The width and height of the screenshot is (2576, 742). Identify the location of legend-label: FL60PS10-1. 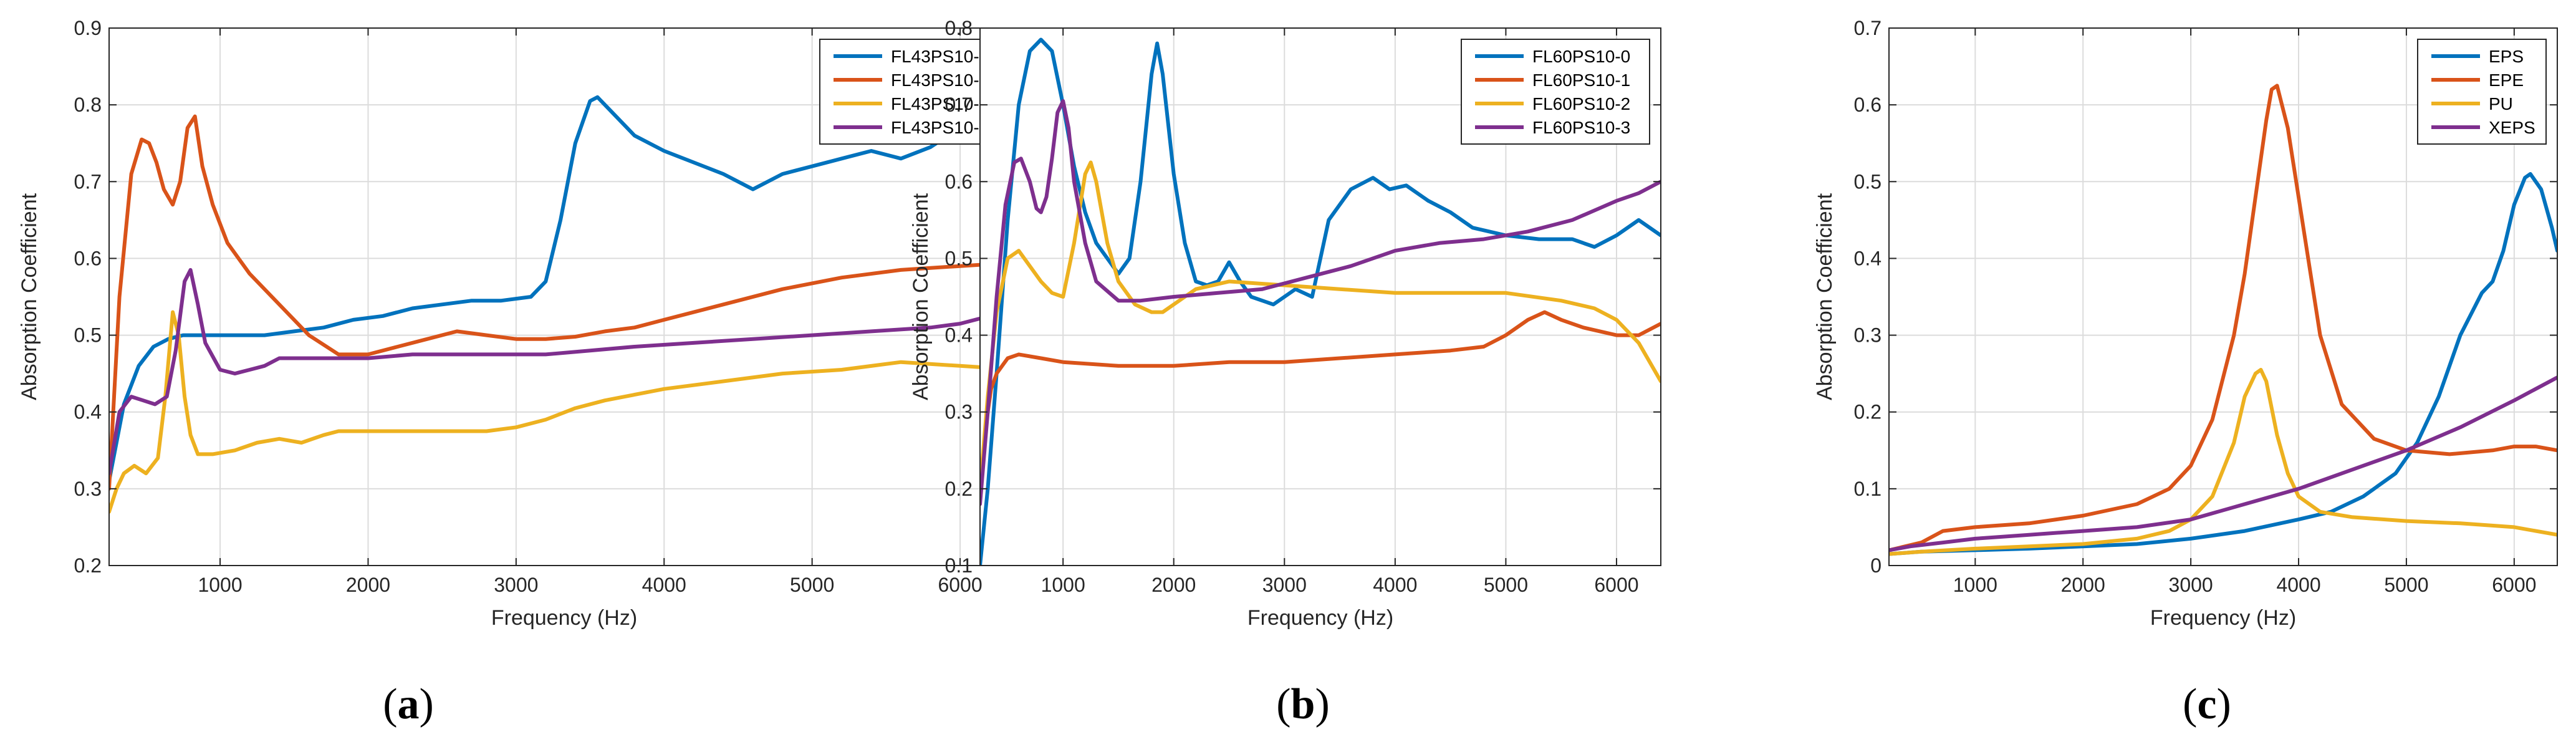
(1581, 80).